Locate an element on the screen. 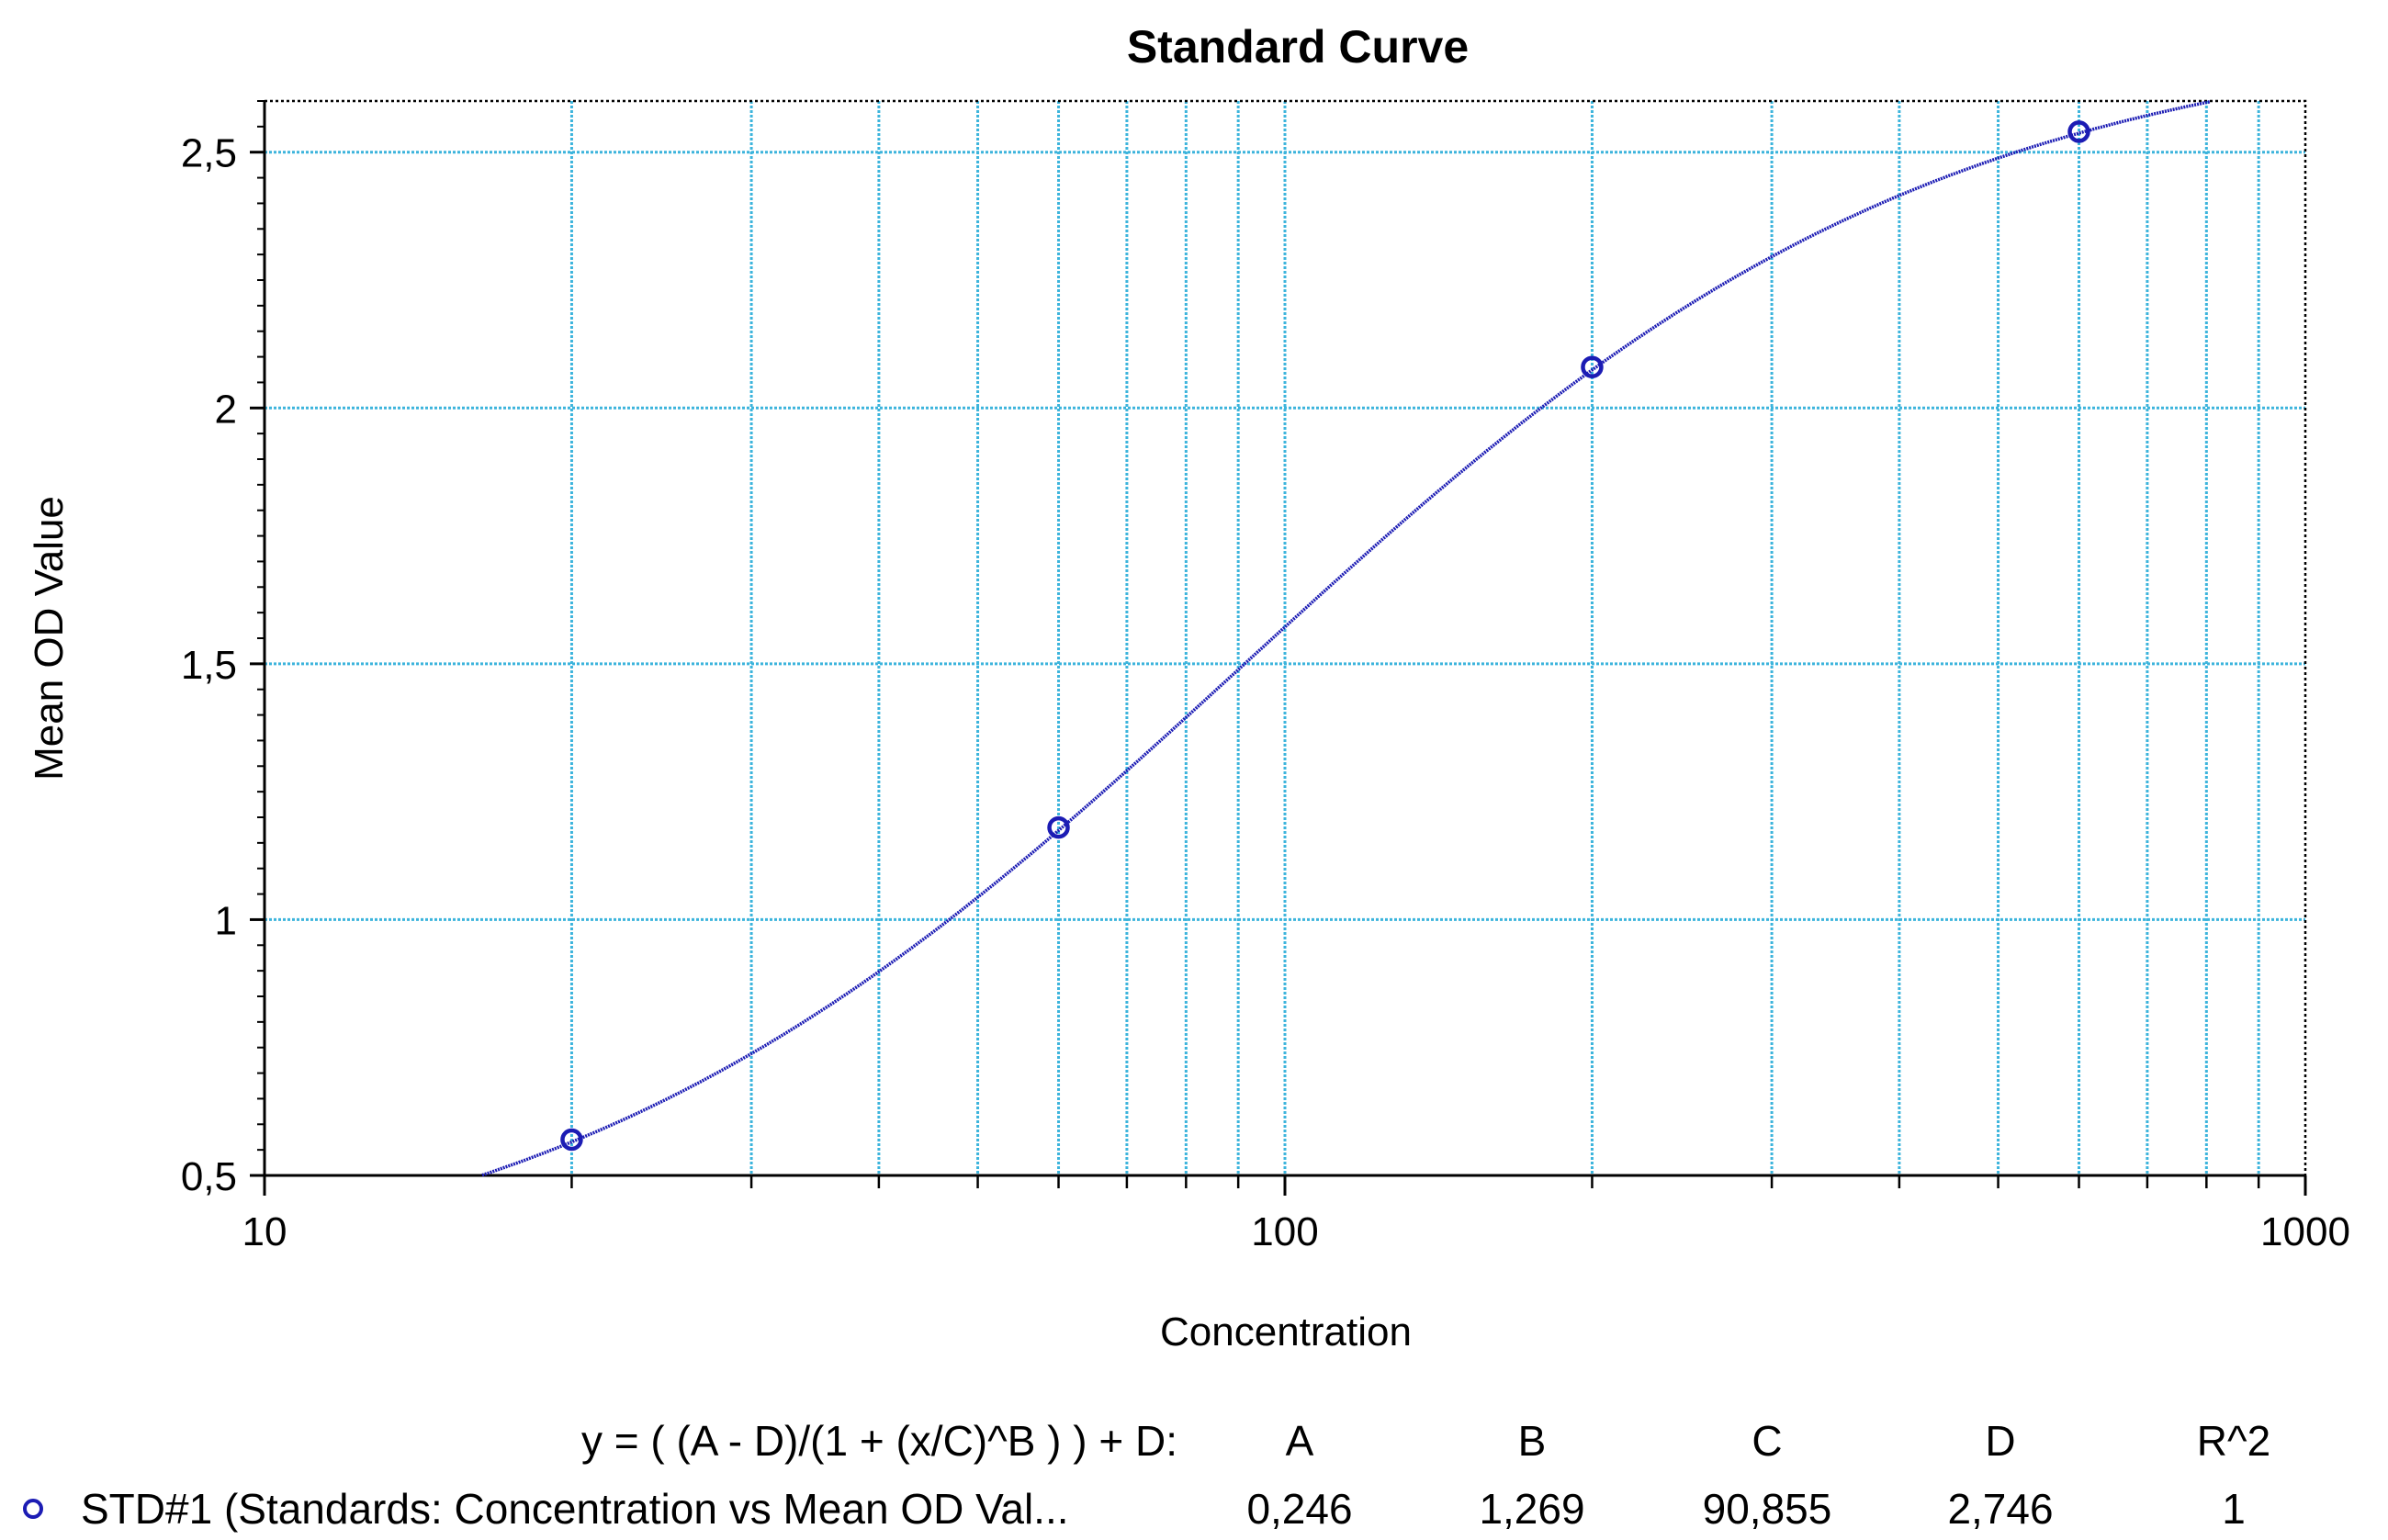 Image resolution: width=2388 pixels, height=1540 pixels. fit-table-value: 90,855 is located at coordinates (1767, 1509).